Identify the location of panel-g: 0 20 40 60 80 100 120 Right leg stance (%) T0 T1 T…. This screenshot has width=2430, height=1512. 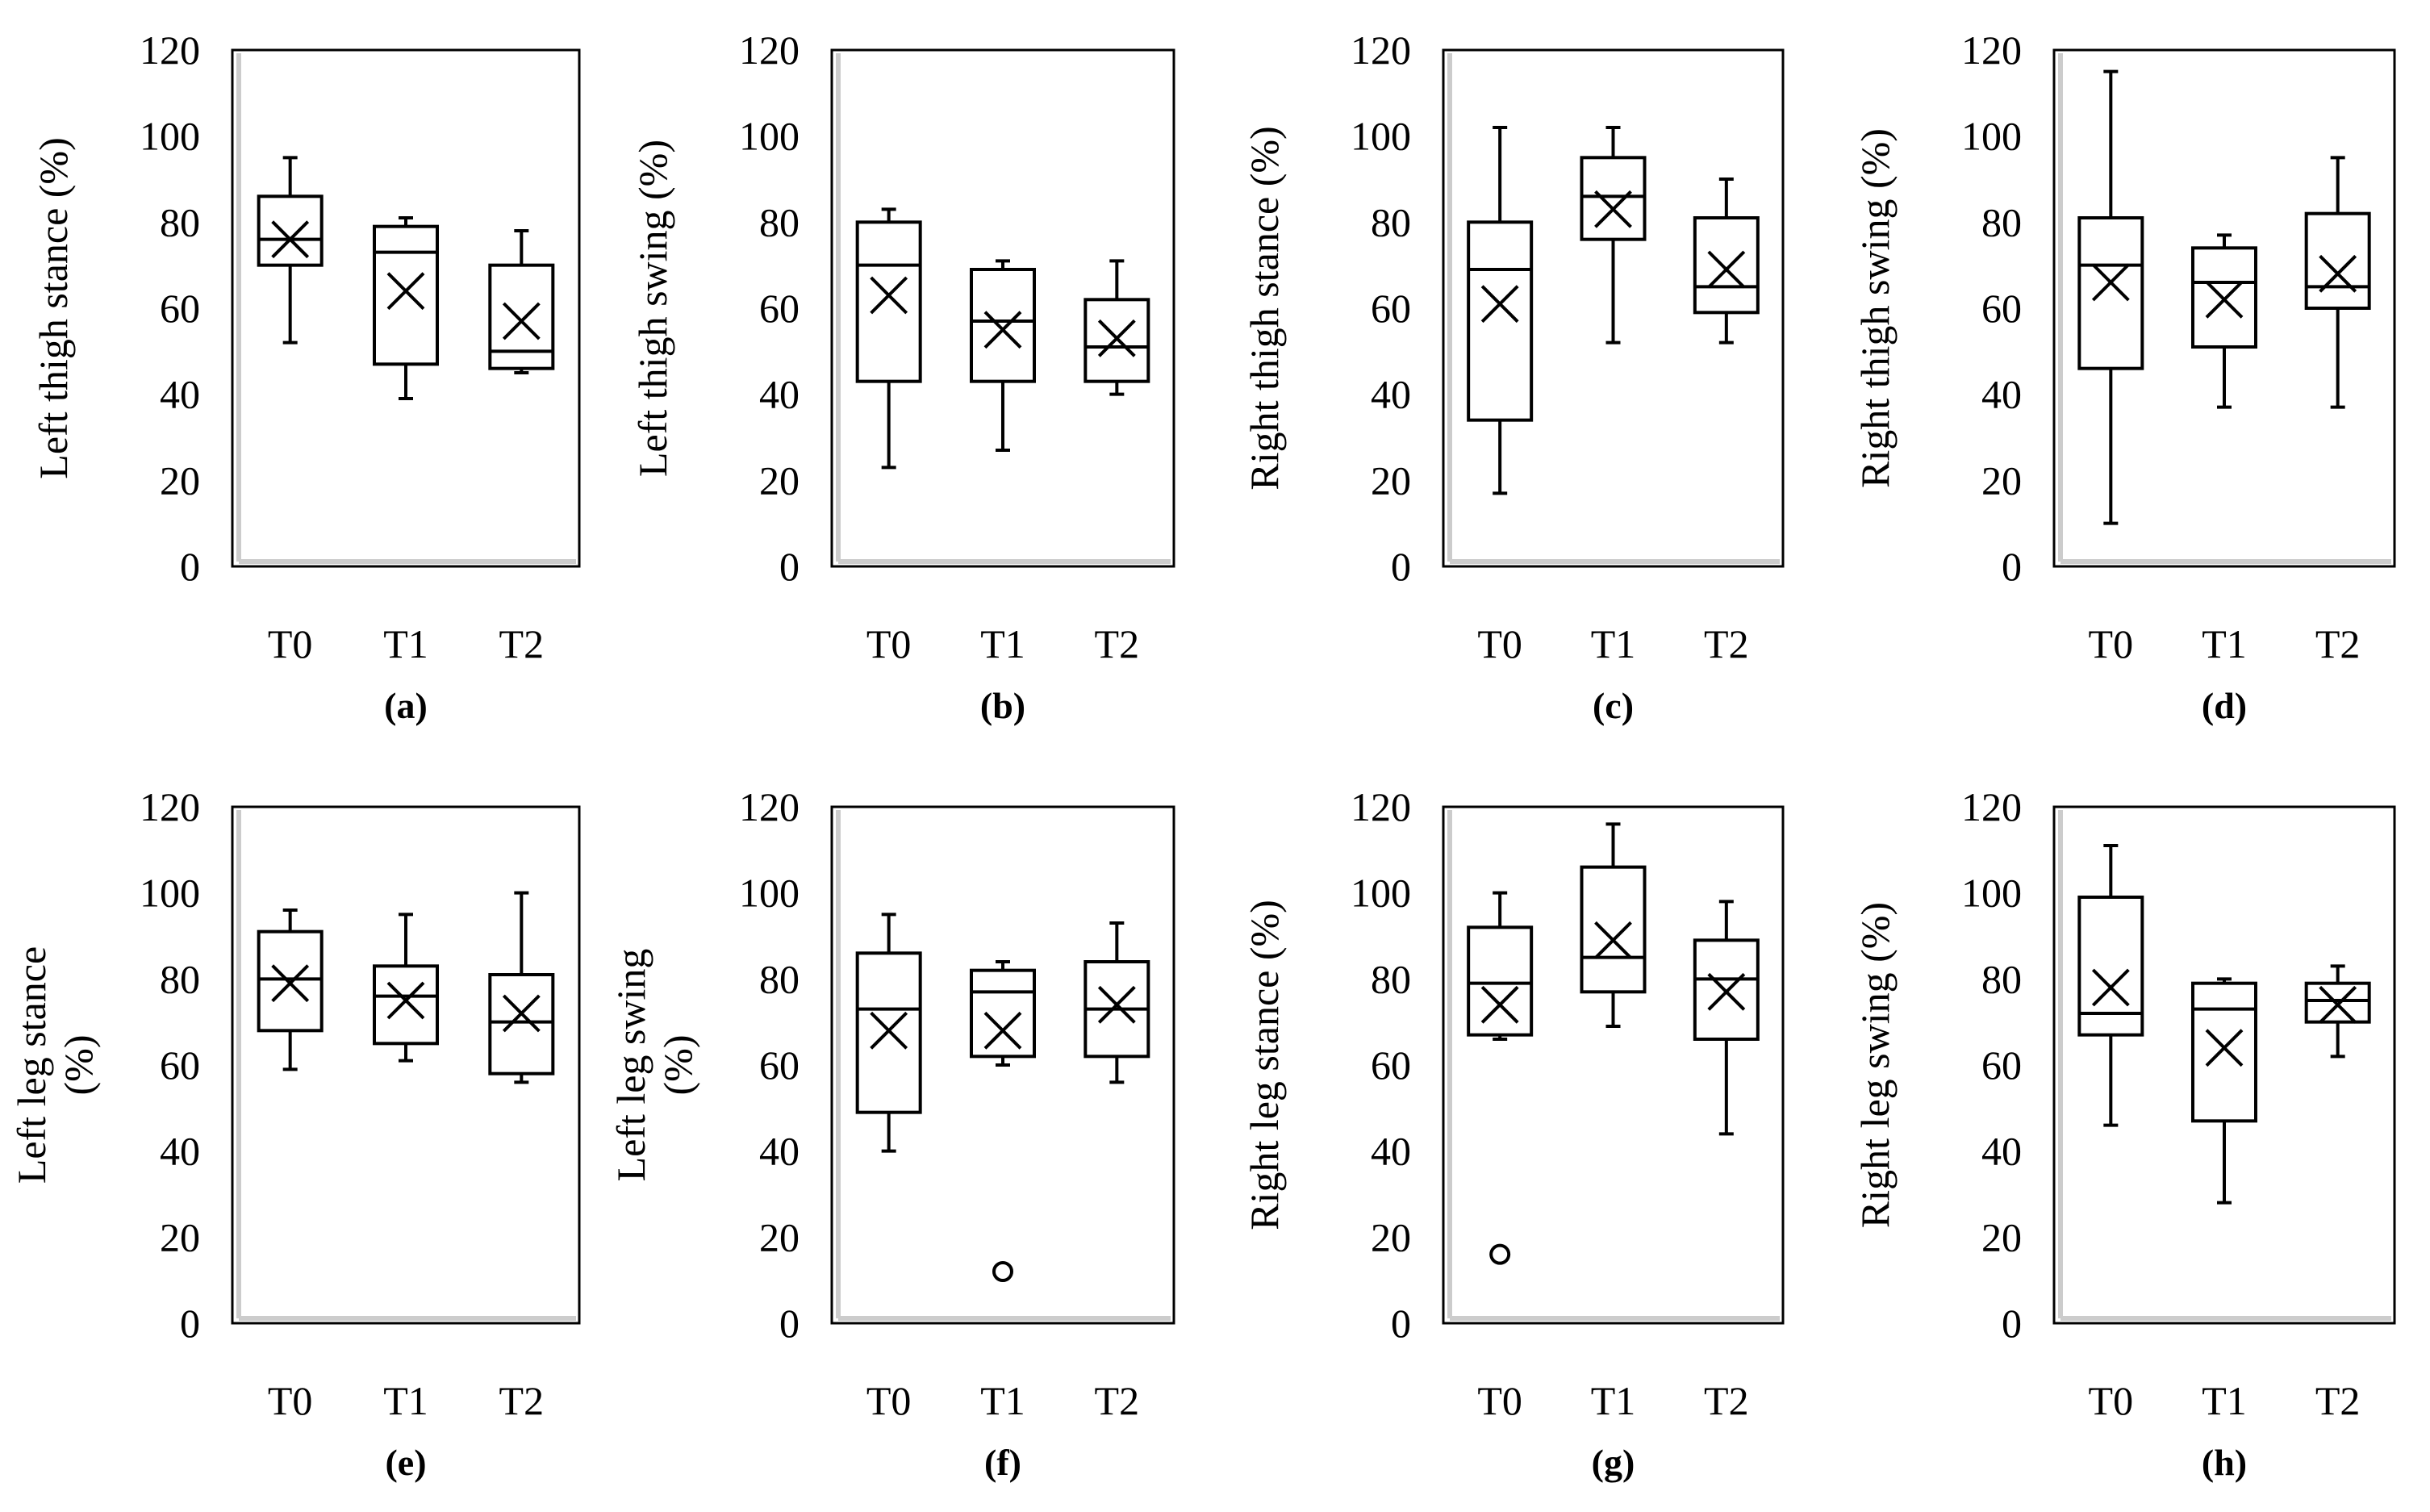
(1513, 1133).